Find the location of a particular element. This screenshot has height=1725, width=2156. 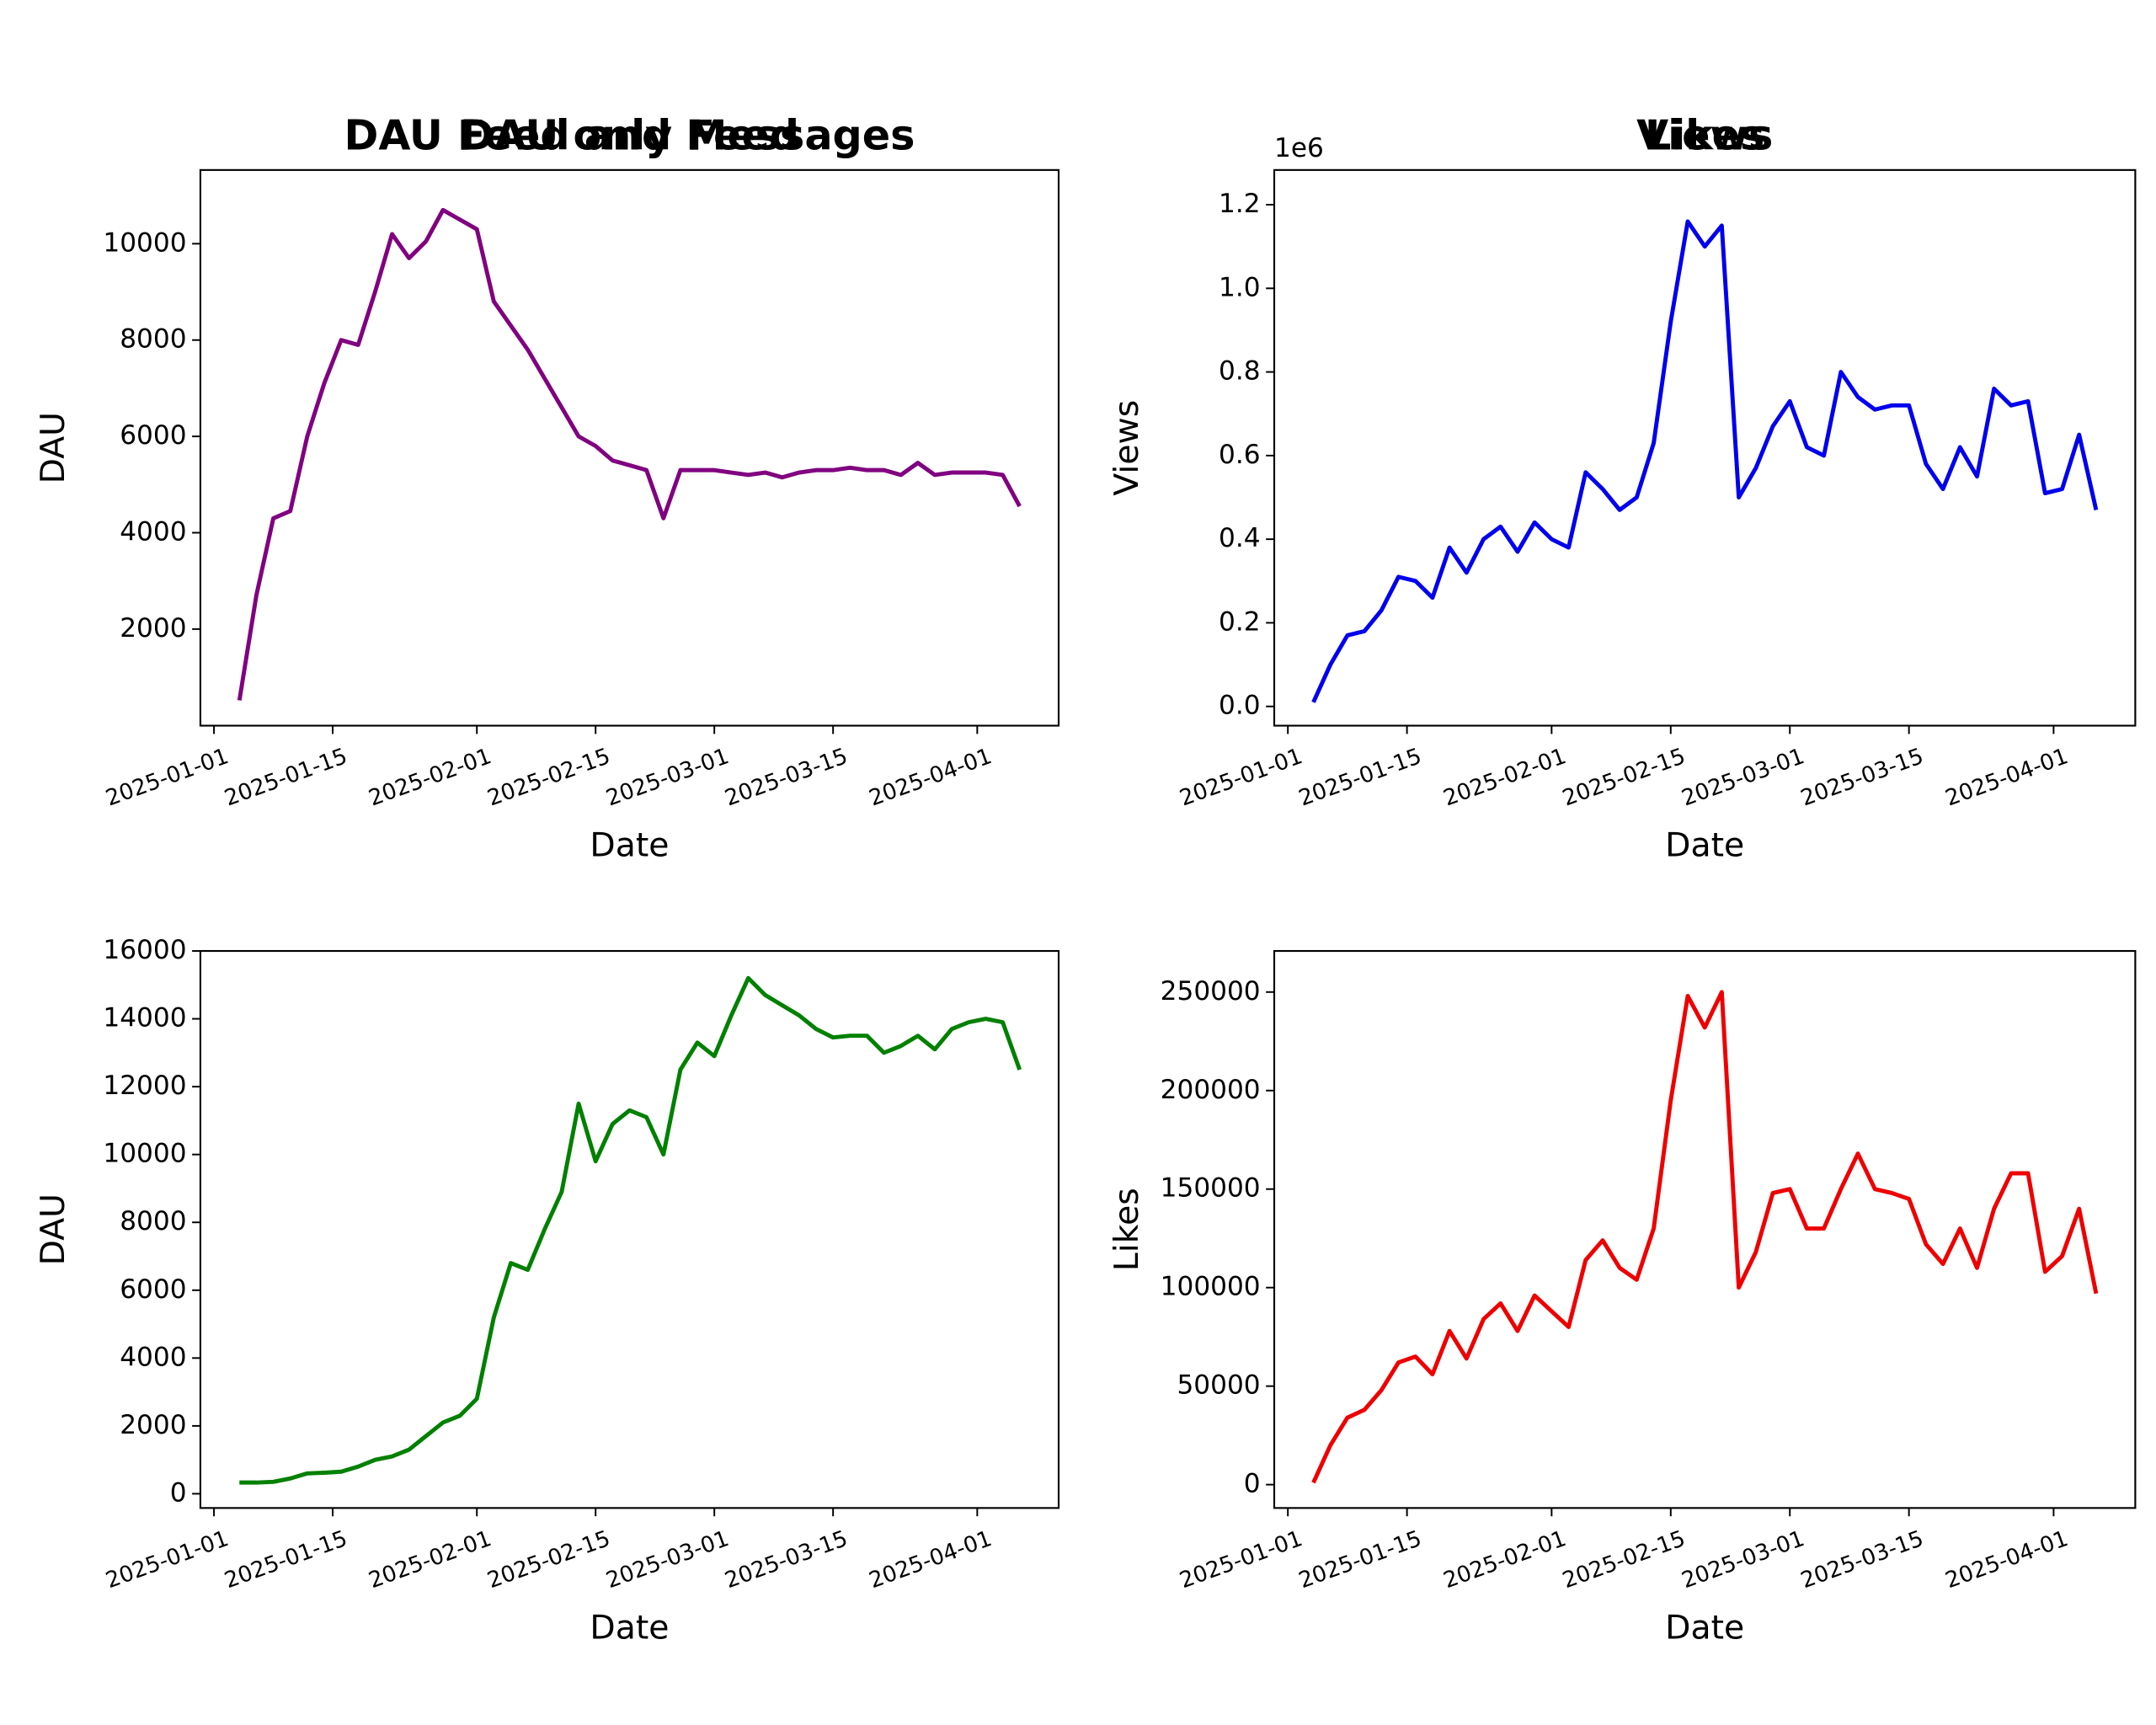

chart-title: DAU only Feed is located at coordinates (629, 135).